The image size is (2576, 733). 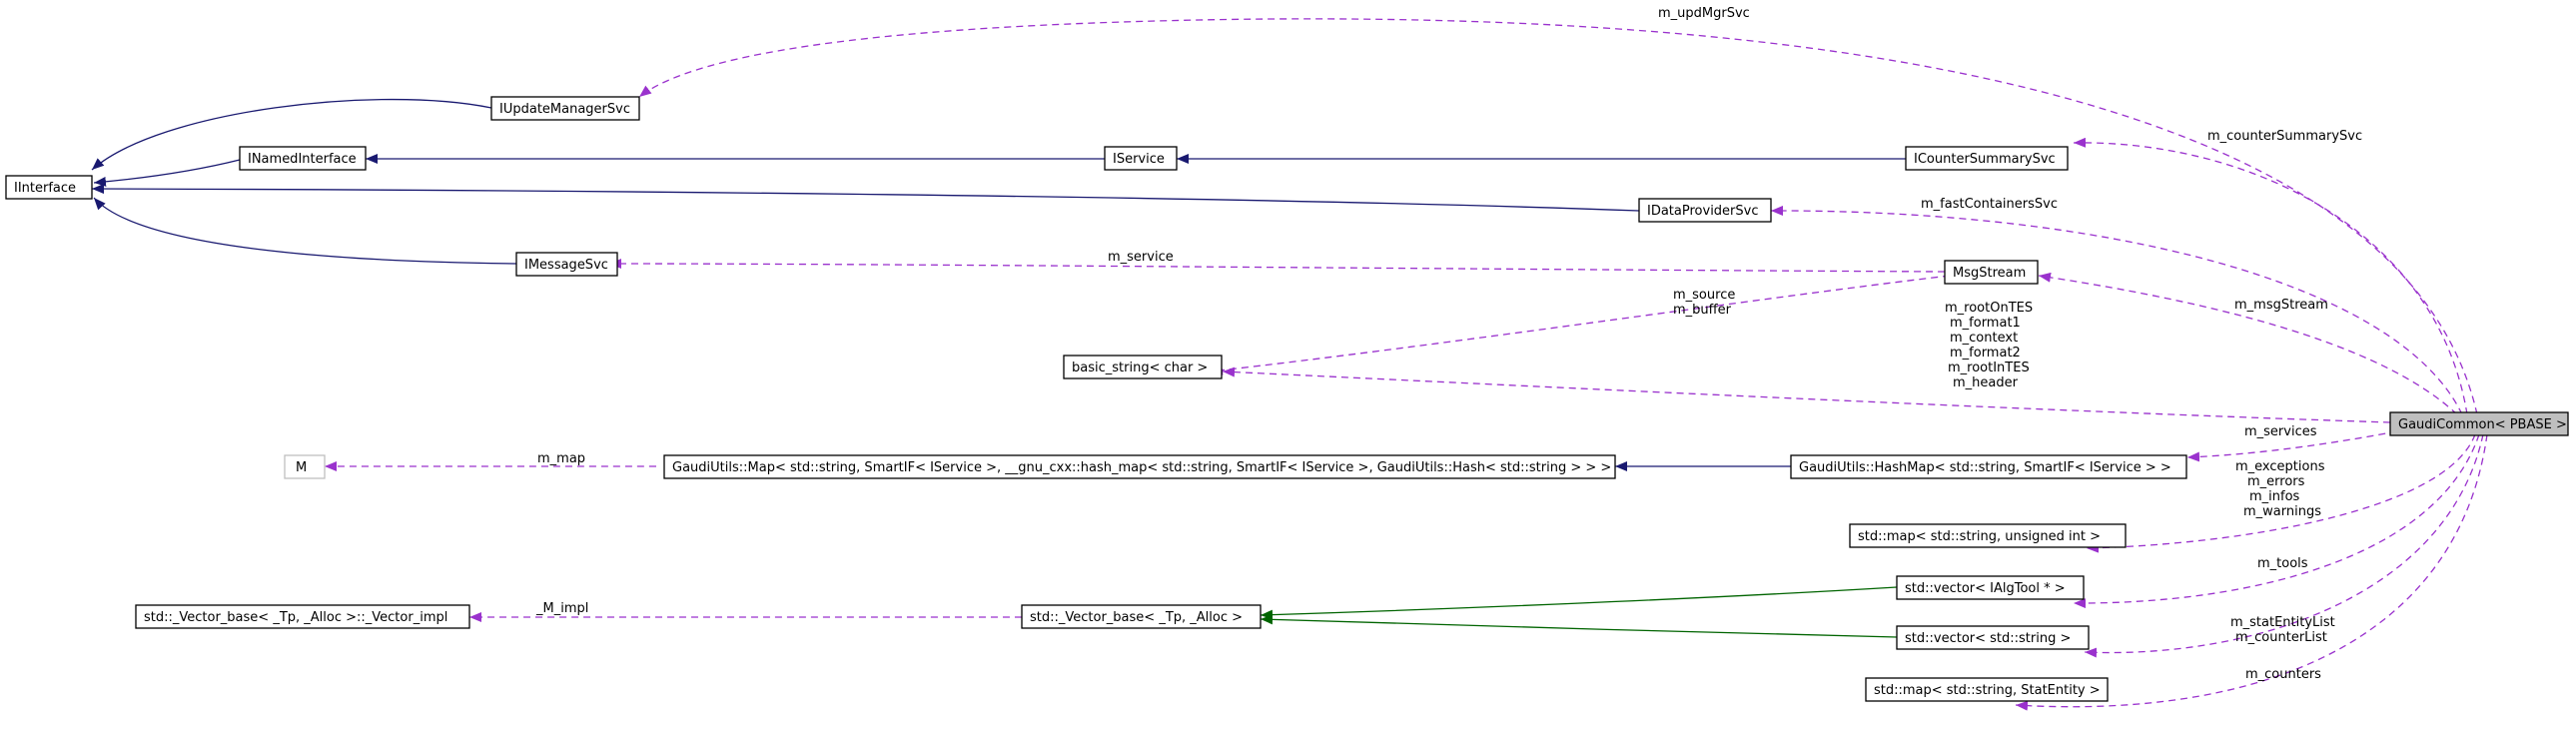 What do you see at coordinates (1140, 368) in the screenshot?
I see `svg-text: basic_string< char >` at bounding box center [1140, 368].